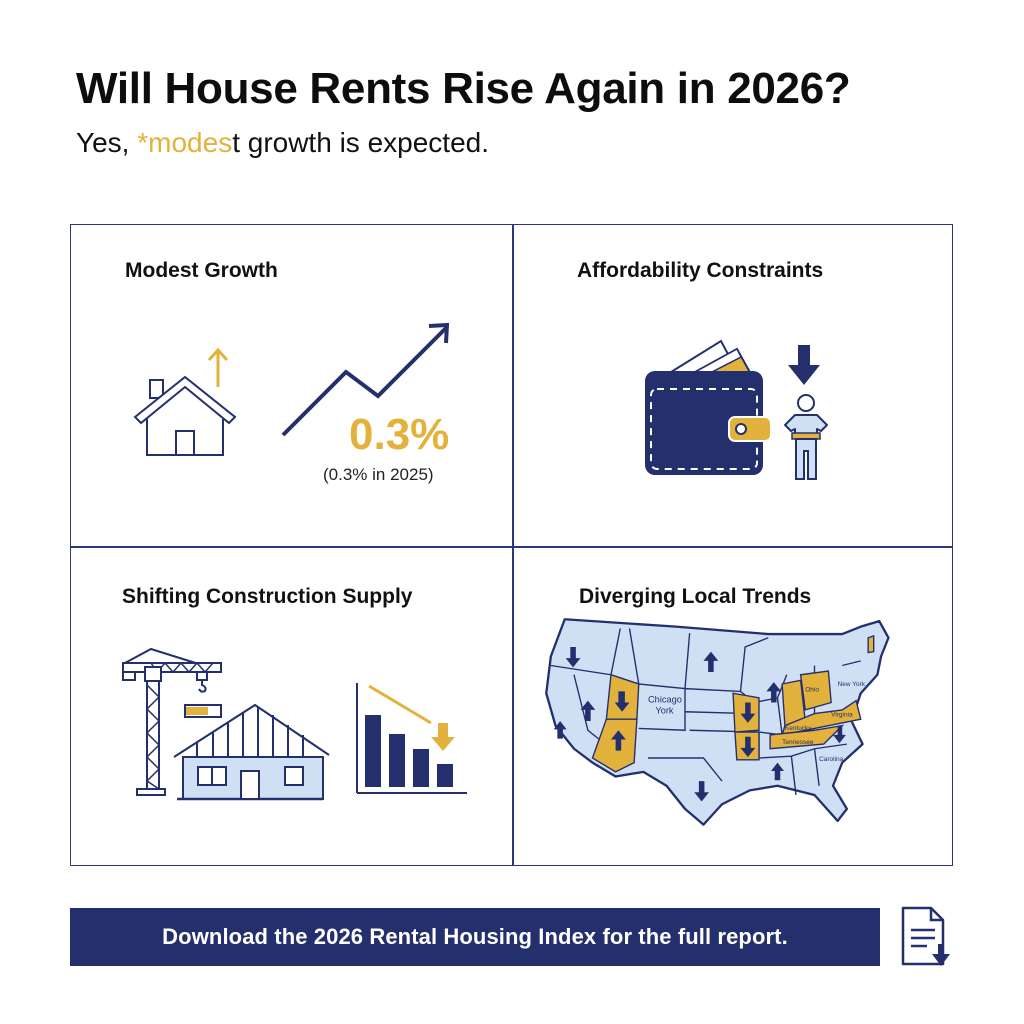 This screenshot has width=1024, height=1024. What do you see at coordinates (812, 689) in the screenshot?
I see `svg-text: Ohio` at bounding box center [812, 689].